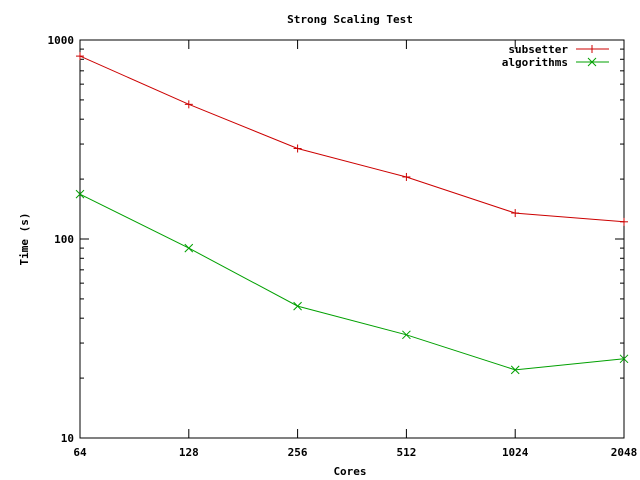 The image size is (640, 480). Describe the element at coordinates (535, 62) in the screenshot. I see `legend-label: algorithms` at that location.